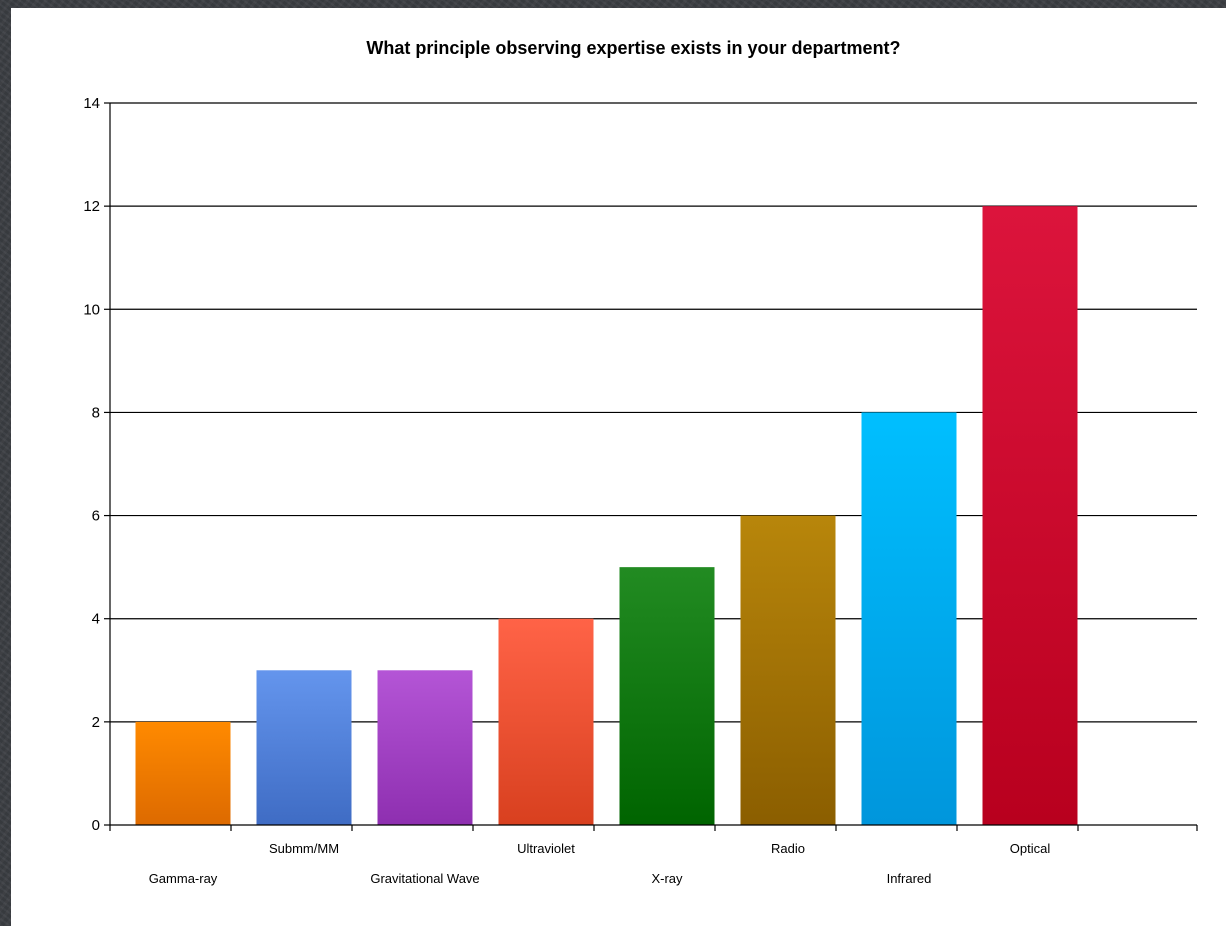 Image resolution: width=1226 pixels, height=926 pixels. Describe the element at coordinates (96, 516) in the screenshot. I see `y-tick-label-6: 6` at that location.